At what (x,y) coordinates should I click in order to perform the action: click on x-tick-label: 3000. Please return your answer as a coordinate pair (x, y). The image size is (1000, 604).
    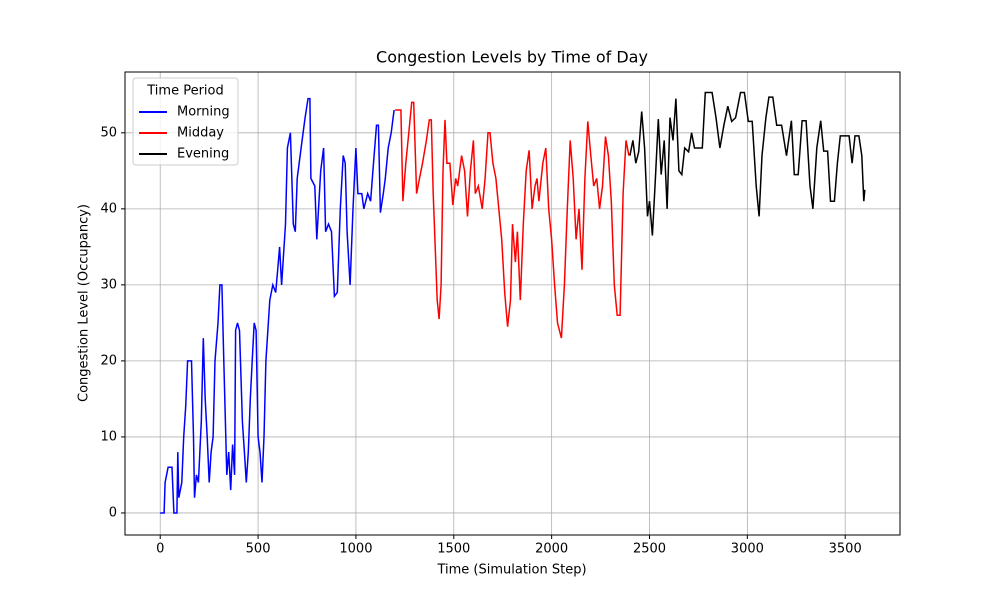
    Looking at the image, I should click on (747, 549).